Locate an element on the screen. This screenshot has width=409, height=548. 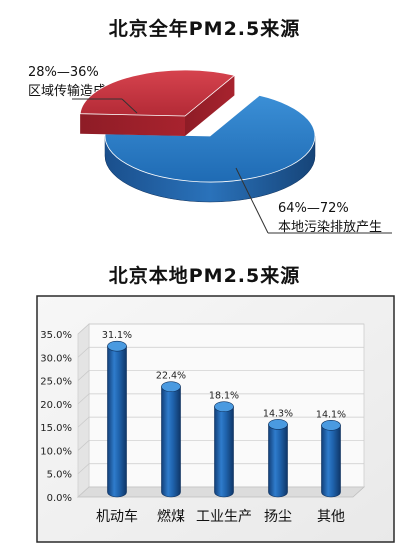
bar-value-label: 18.1% is located at coordinates (224, 396).